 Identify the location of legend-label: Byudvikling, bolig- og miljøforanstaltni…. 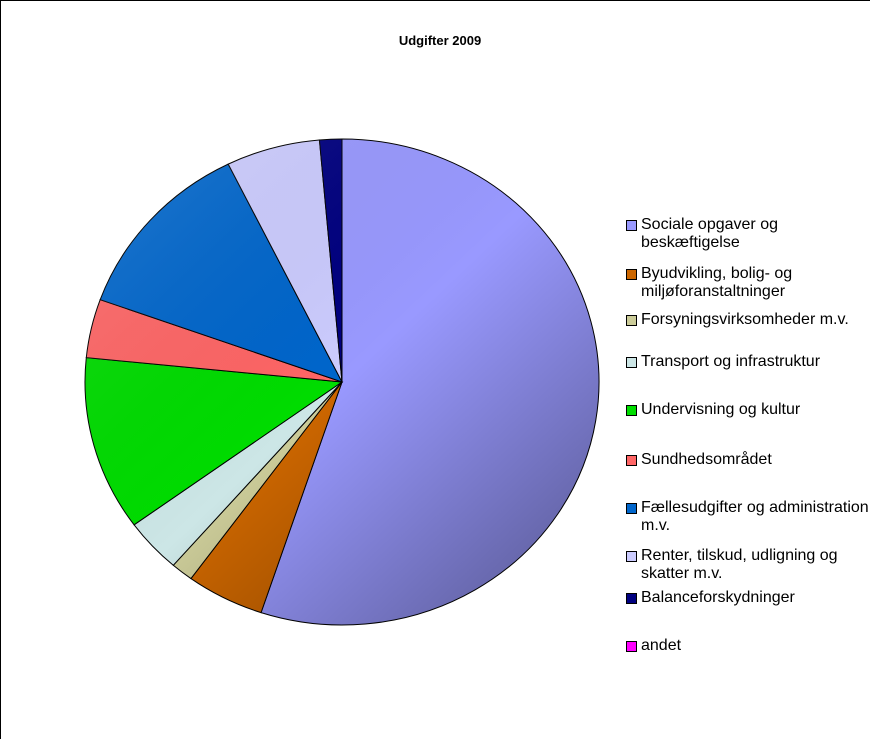
(717, 282).